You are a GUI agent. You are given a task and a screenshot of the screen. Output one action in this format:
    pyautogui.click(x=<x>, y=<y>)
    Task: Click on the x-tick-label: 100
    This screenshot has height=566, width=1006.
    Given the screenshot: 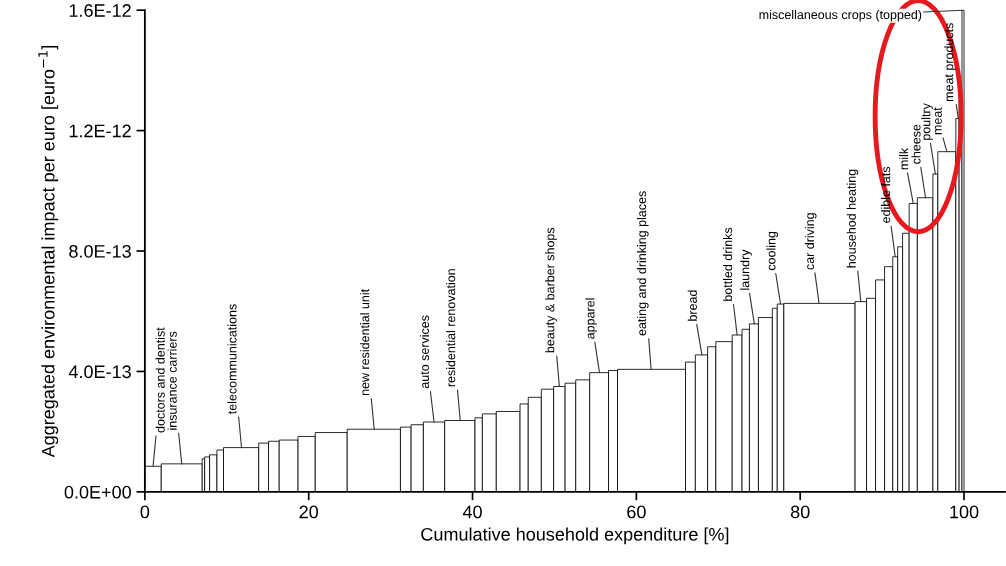 What is the action you would take?
    pyautogui.click(x=964, y=512)
    